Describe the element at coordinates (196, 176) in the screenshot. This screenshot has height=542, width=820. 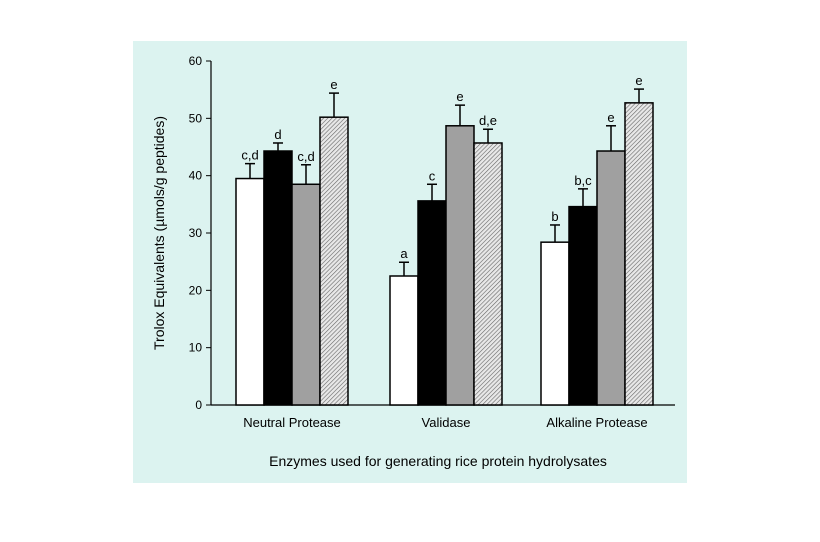
I see `y-tick-label: 40` at that location.